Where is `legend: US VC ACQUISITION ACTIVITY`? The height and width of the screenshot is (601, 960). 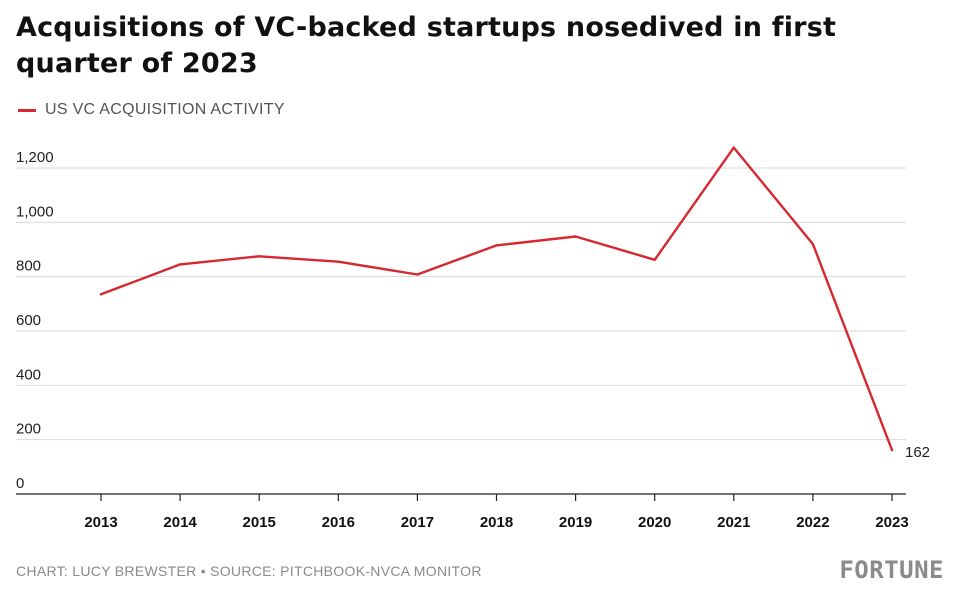
legend: US VC ACQUISITION ACTIVITY is located at coordinates (151, 110).